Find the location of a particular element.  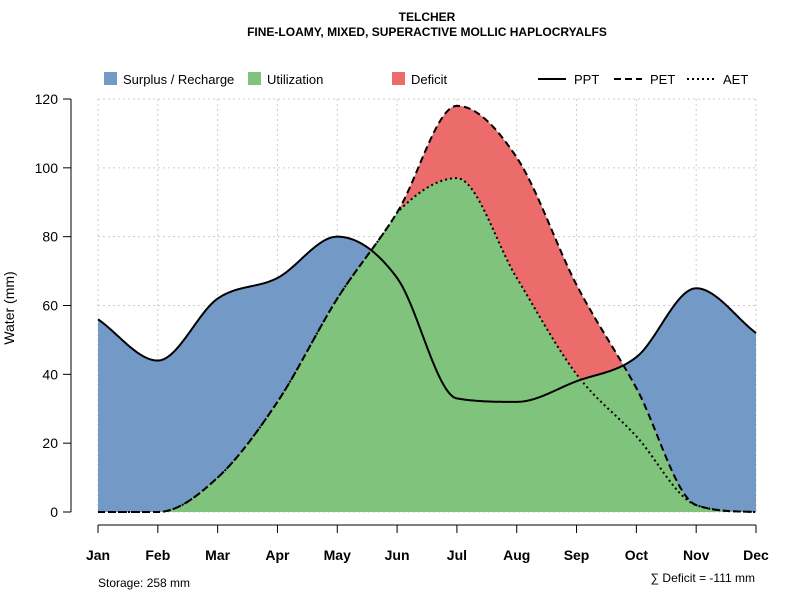

y-tick-label-4: 80 is located at coordinates (50, 237).